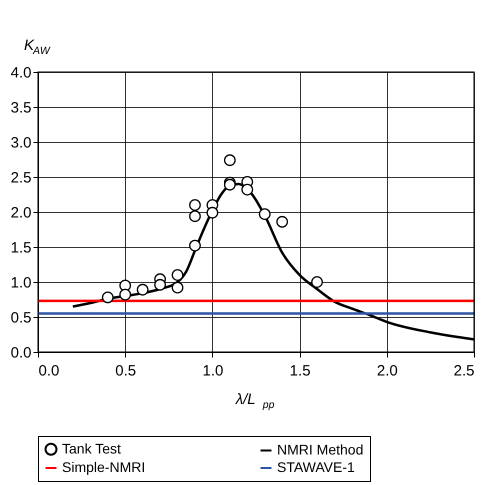  I want to click on x-tick-label: 0.5, so click(125, 371).